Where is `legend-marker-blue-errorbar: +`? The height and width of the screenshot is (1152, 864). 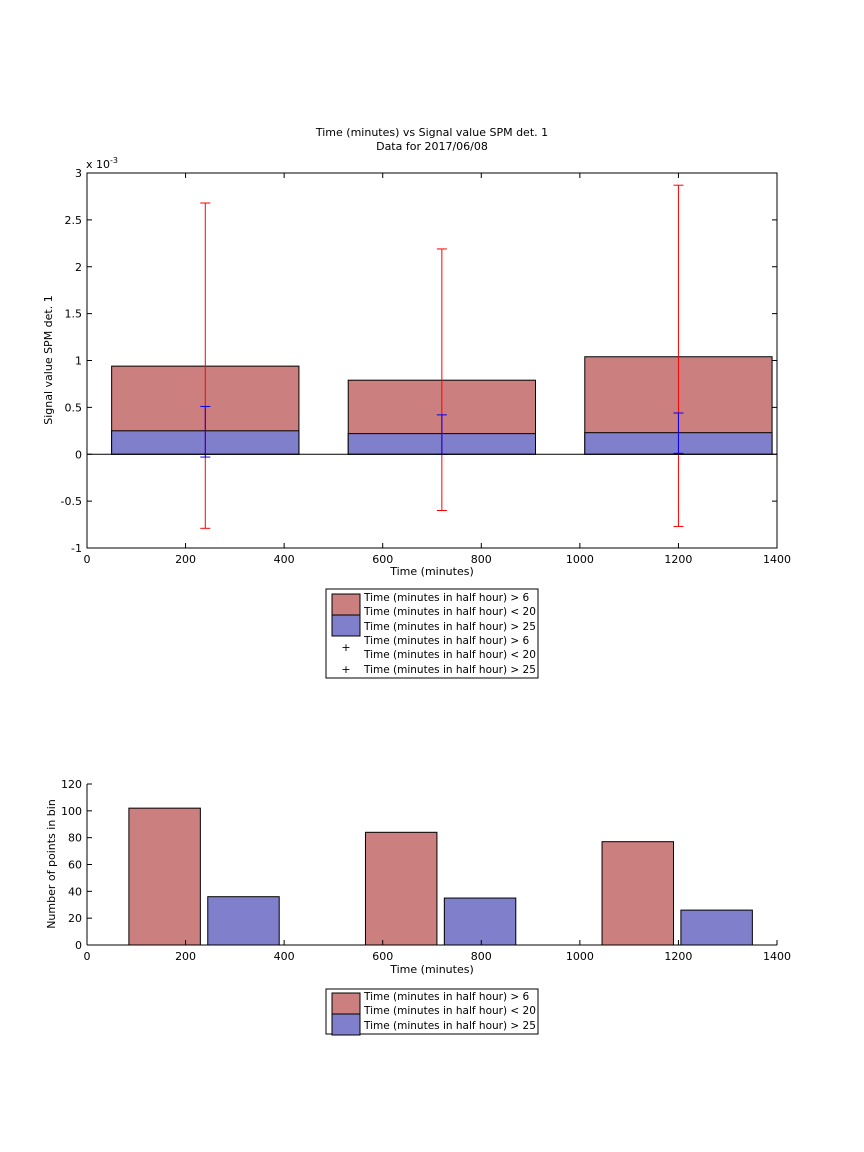
legend-marker-blue-errorbar: + is located at coordinates (345, 669).